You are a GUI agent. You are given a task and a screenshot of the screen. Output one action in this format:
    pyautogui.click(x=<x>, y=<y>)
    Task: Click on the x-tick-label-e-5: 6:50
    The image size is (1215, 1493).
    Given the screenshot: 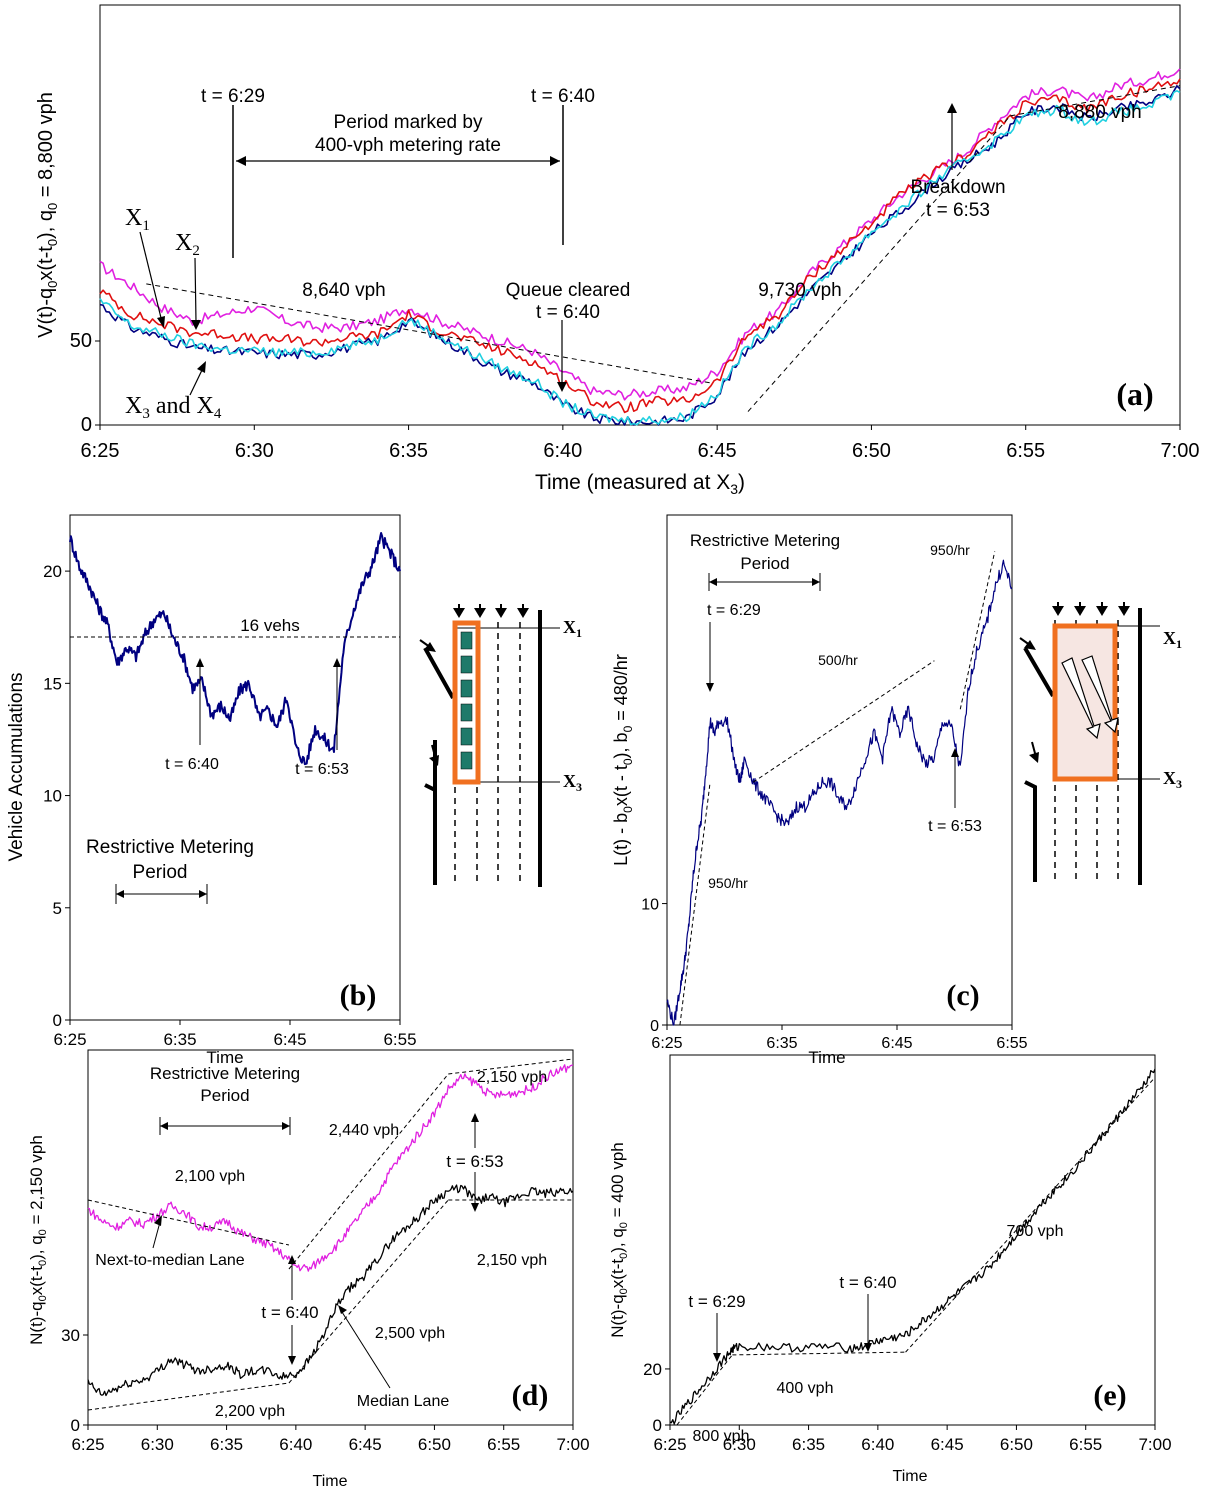 What is the action you would take?
    pyautogui.click(x=1016, y=1444)
    